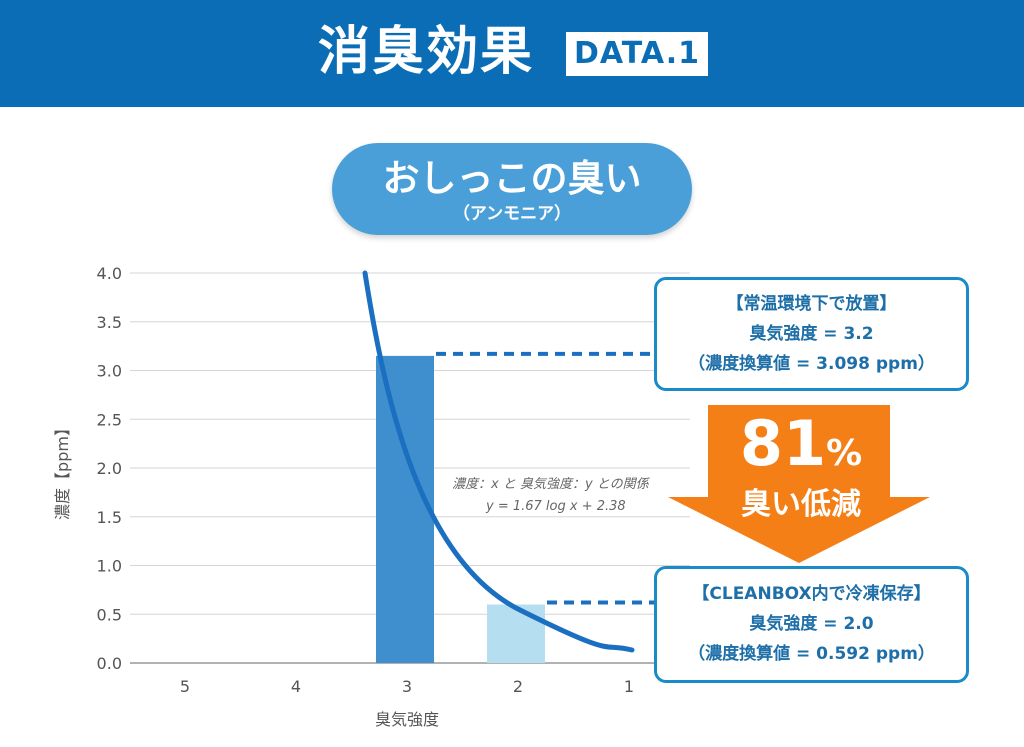 The width and height of the screenshot is (1024, 747). I want to click on reduction-label: 81% 臭い低減, so click(801, 485).